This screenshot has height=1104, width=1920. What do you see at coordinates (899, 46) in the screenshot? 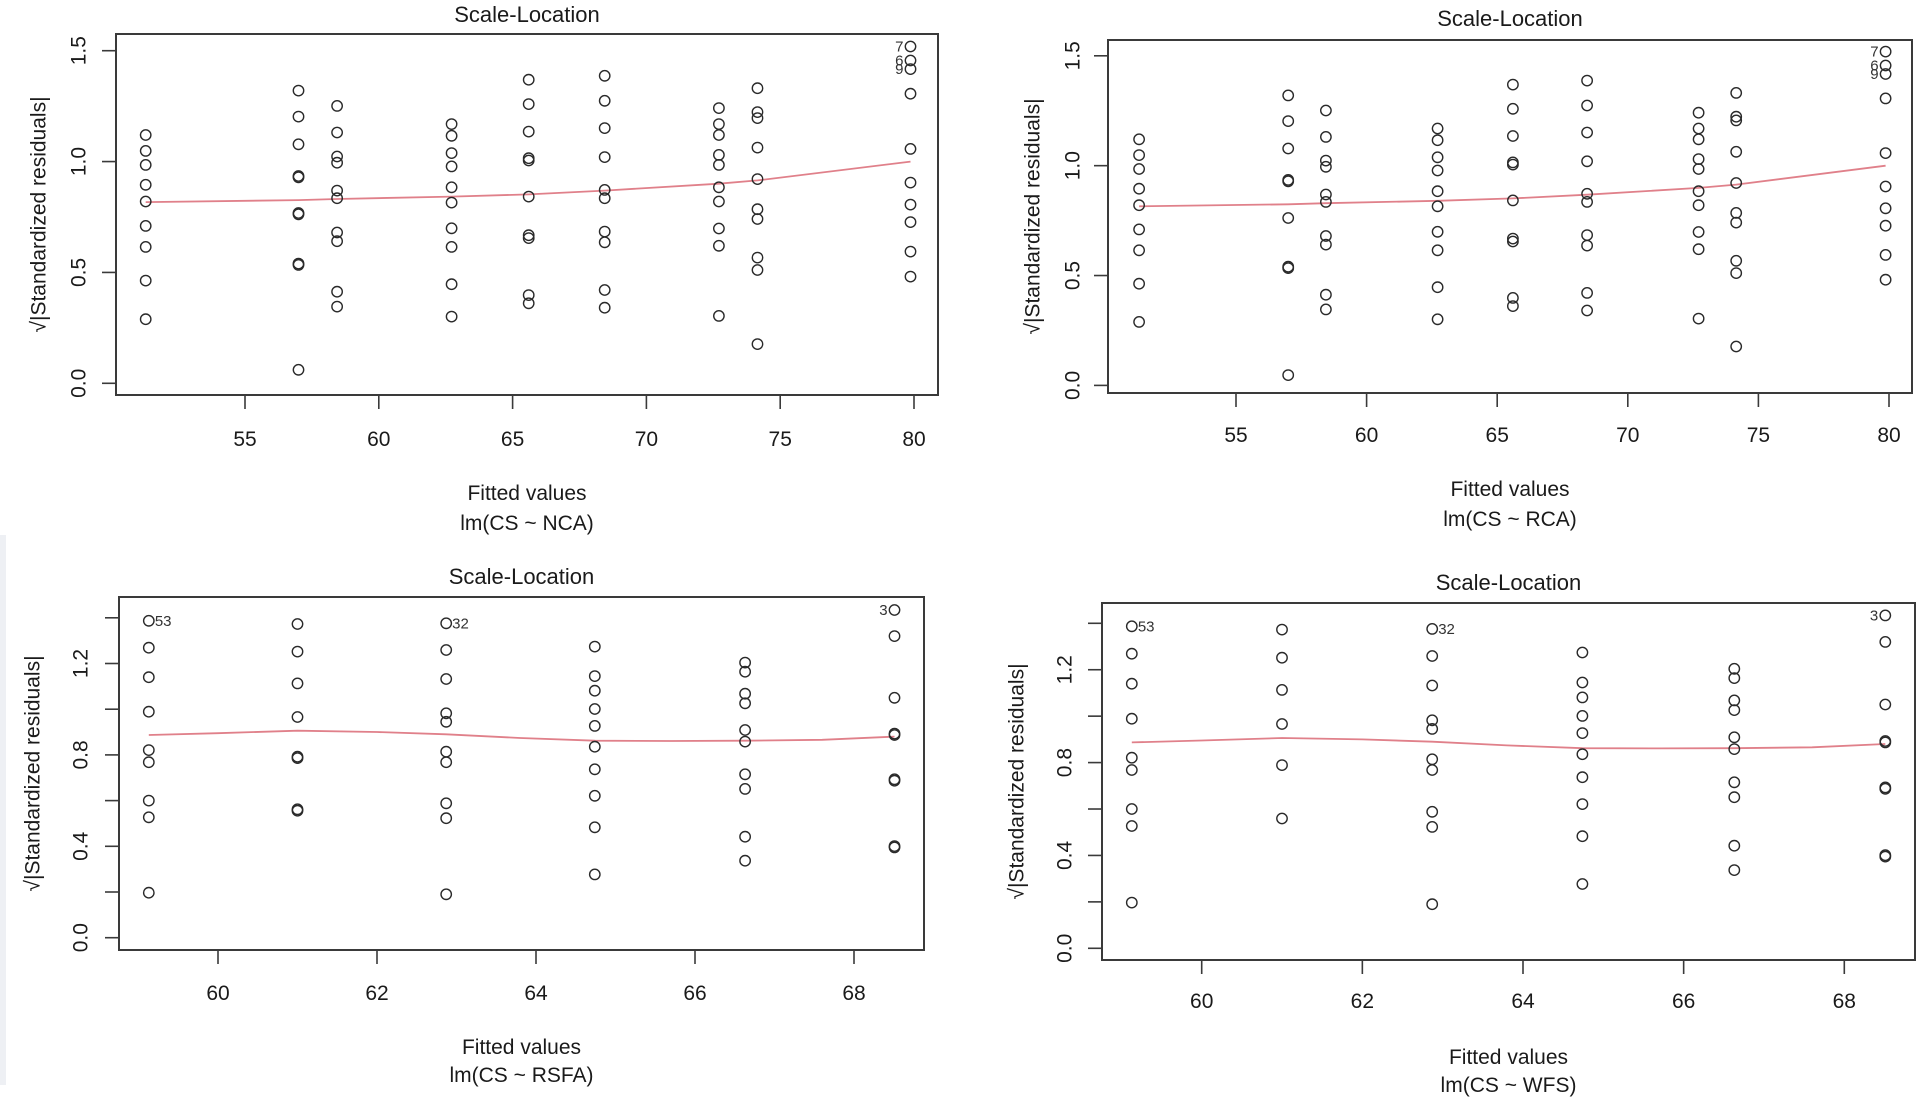
I see `outlier-label: 7` at bounding box center [899, 46].